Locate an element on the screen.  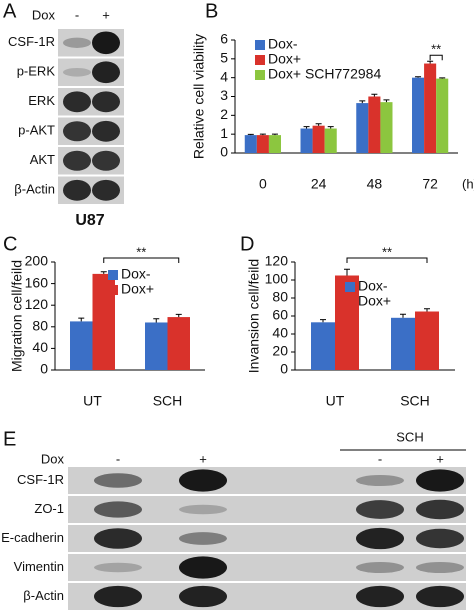
protein-label: ERK is located at coordinates (41, 100).